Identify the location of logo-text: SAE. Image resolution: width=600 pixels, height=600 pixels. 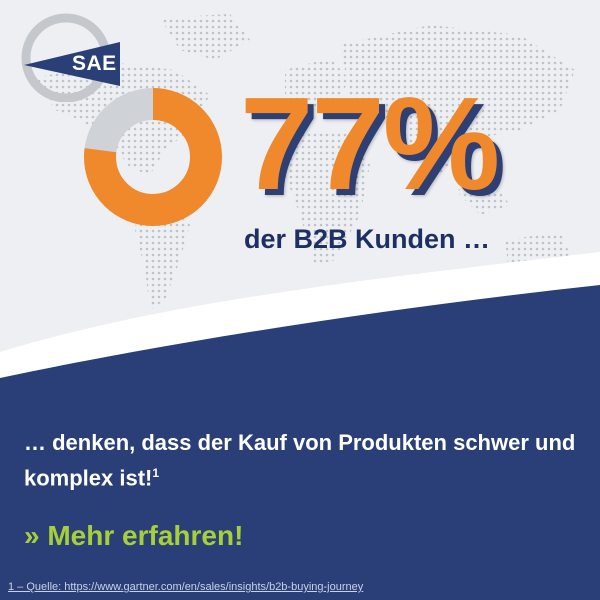
(94, 63).